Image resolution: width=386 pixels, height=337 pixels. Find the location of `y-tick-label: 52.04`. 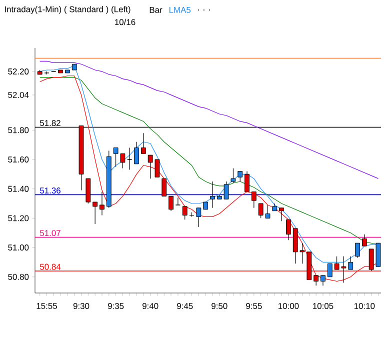

y-tick-label: 52.04 is located at coordinates (18, 95).